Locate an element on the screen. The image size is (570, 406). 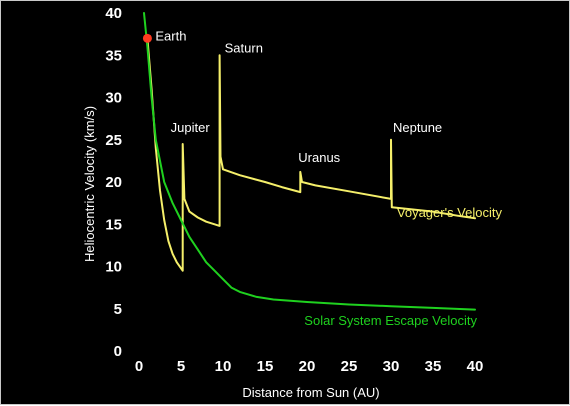
x-tick-label: 35 is located at coordinates (433, 366).